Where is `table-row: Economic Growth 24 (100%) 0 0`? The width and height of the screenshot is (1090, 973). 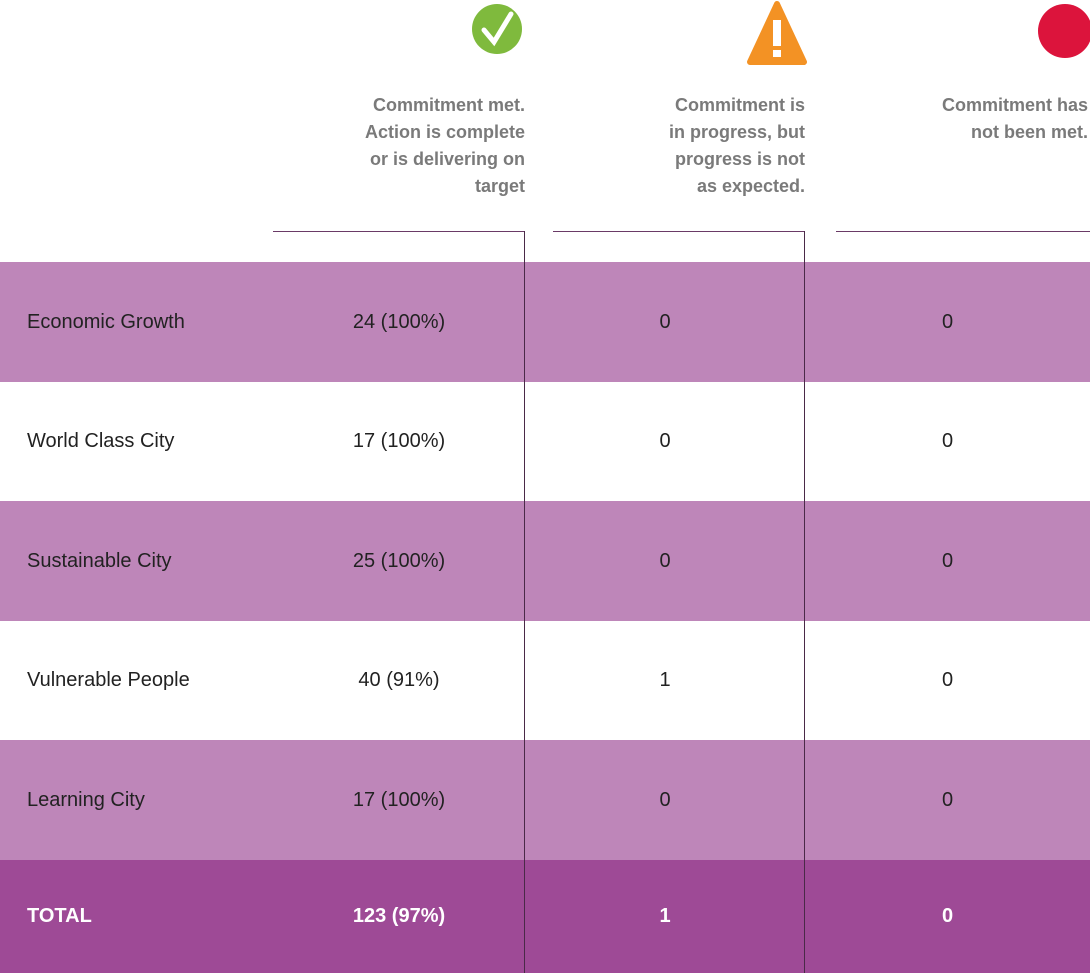 table-row: Economic Growth 24 (100%) 0 0 is located at coordinates (545, 322).